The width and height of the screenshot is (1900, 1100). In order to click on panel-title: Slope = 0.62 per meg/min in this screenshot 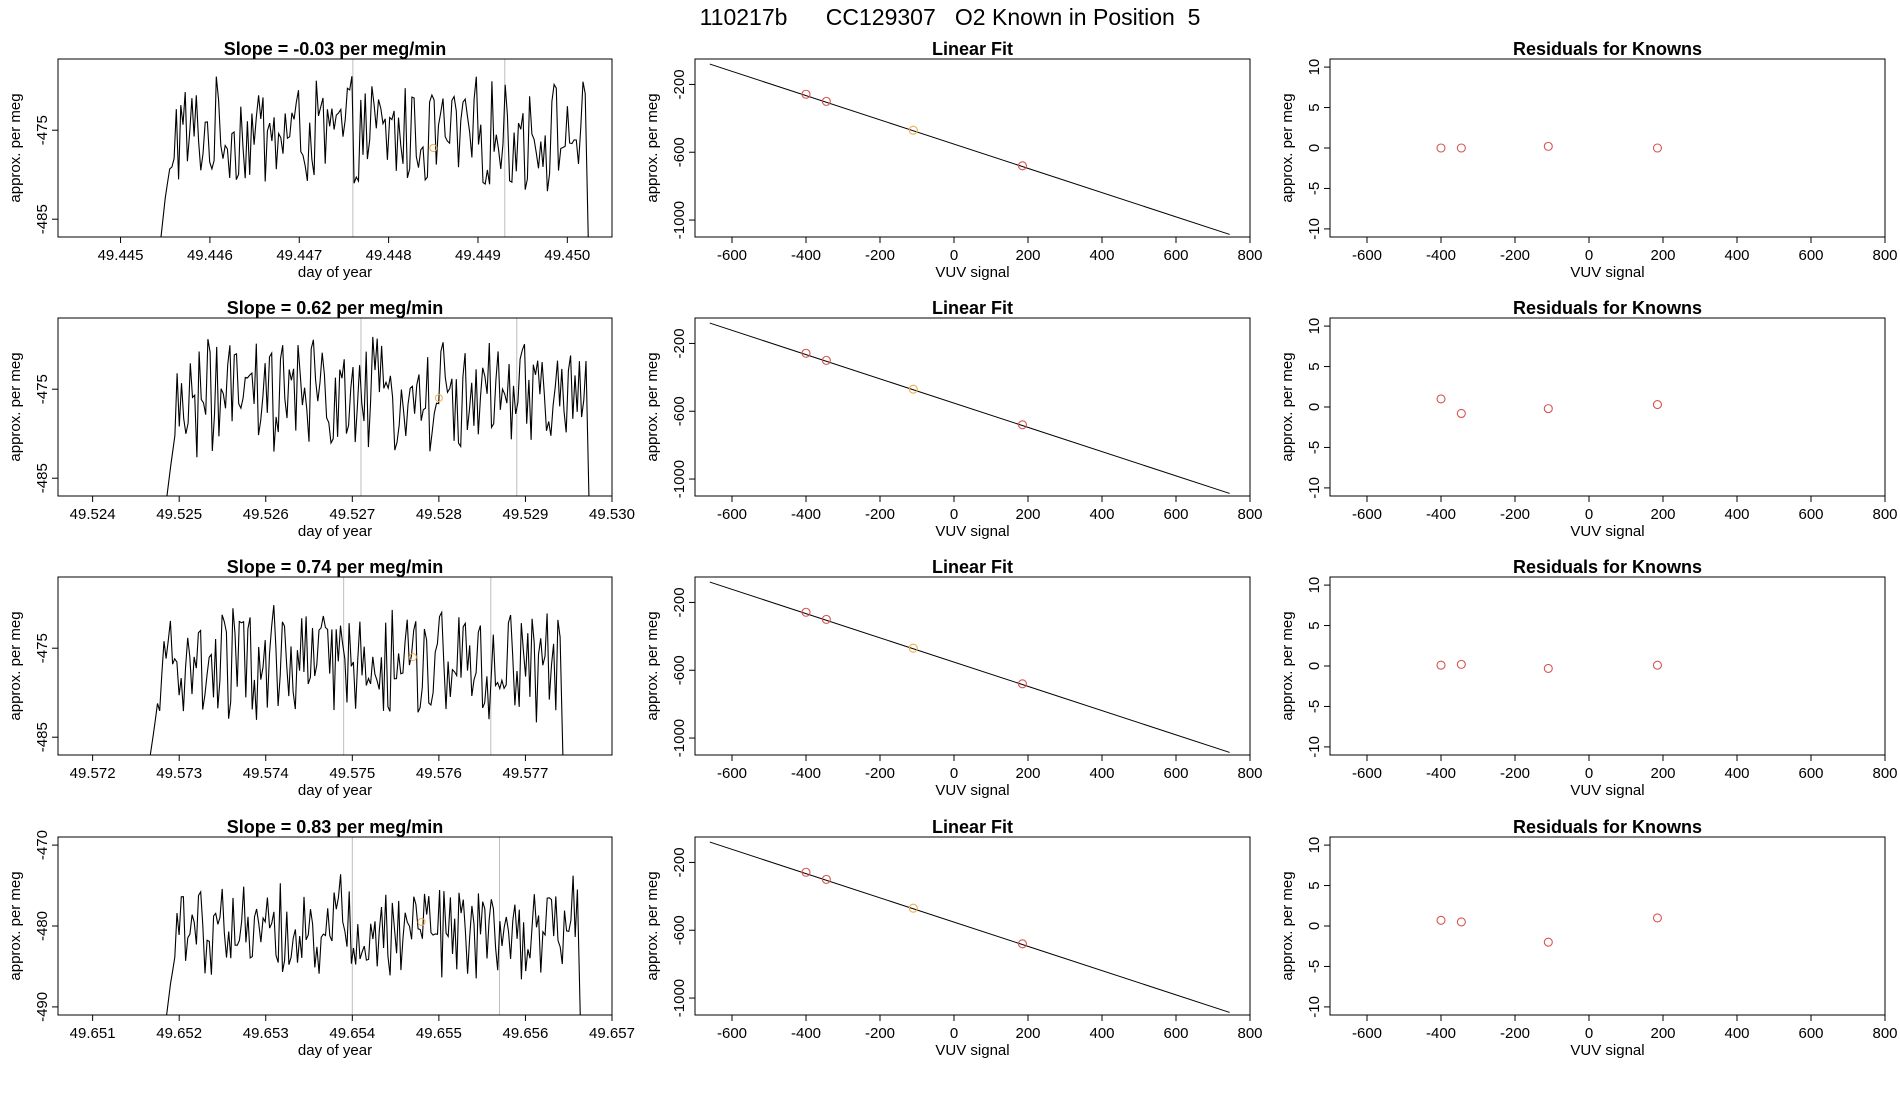, I will do `click(335, 308)`.